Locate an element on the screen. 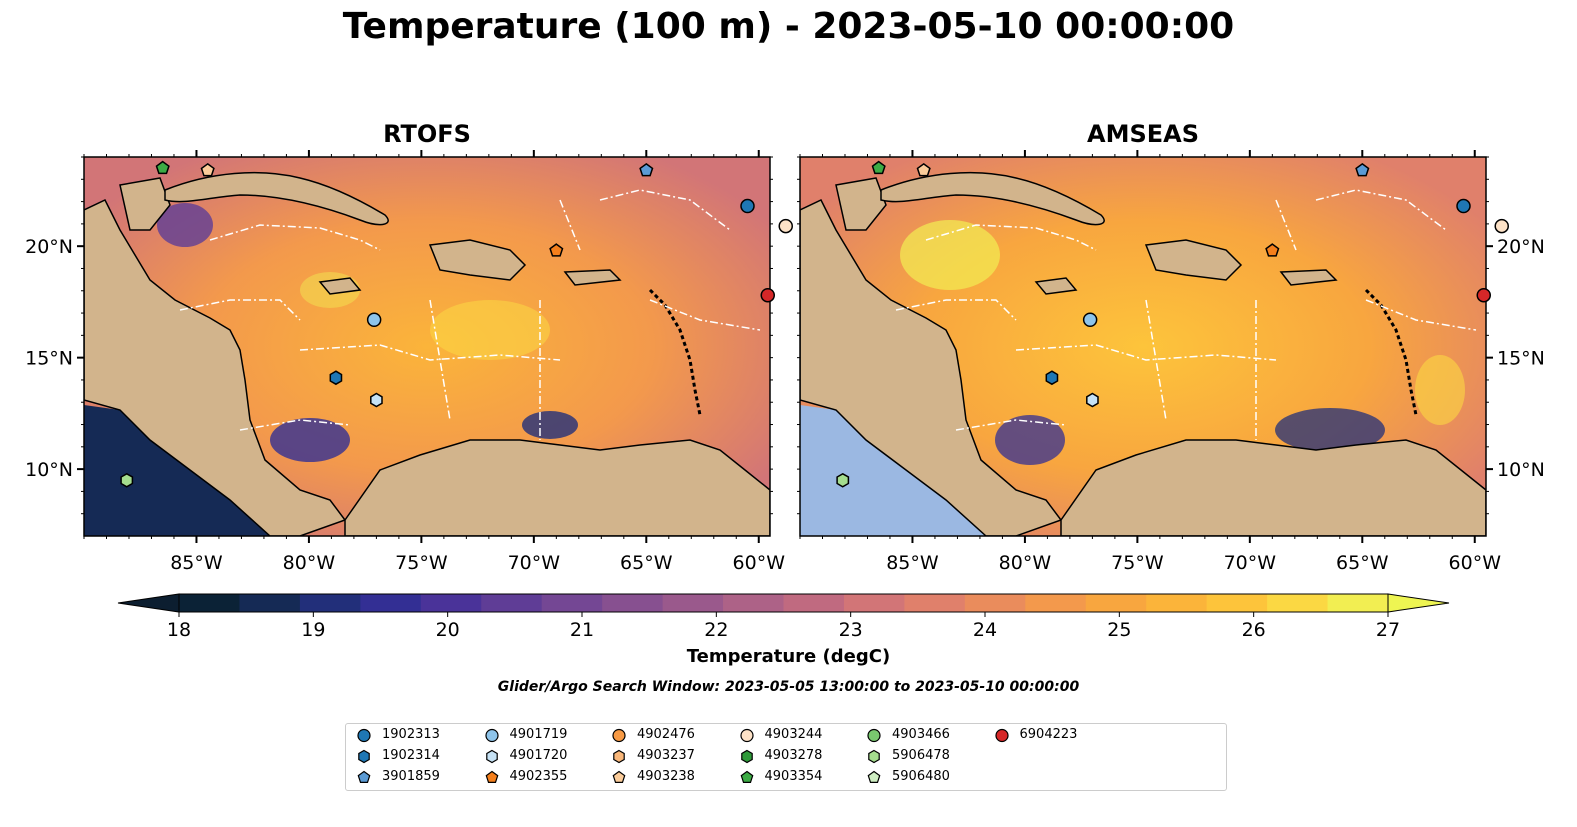 This screenshot has width=1577, height=827. legend-item-4902476: 4902476 is located at coordinates (653, 735).